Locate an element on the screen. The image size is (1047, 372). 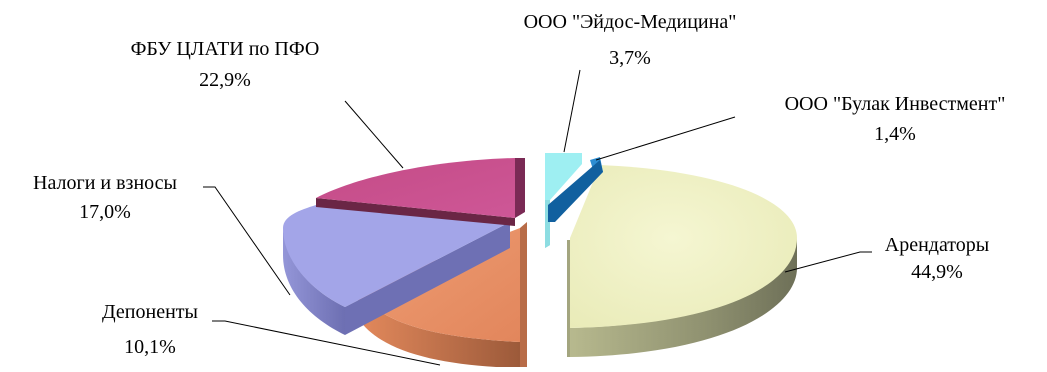
slice-fbu is located at coordinates (420, 192).